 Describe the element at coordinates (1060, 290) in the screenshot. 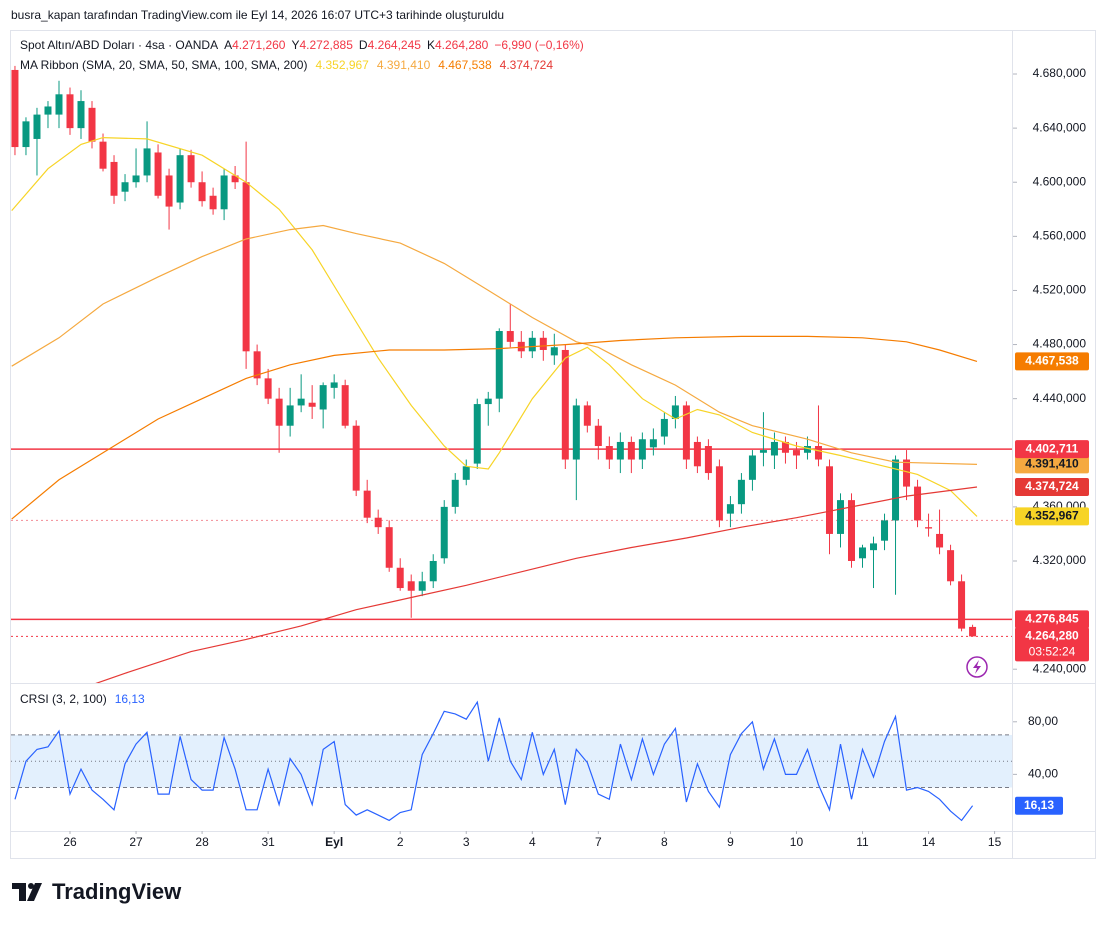

I see `y-tick-label: 4.520,000` at that location.